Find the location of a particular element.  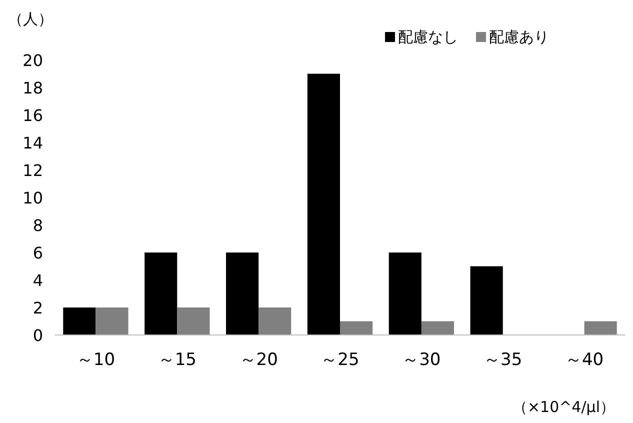

legend-label: 配慮なし is located at coordinates (428, 37).